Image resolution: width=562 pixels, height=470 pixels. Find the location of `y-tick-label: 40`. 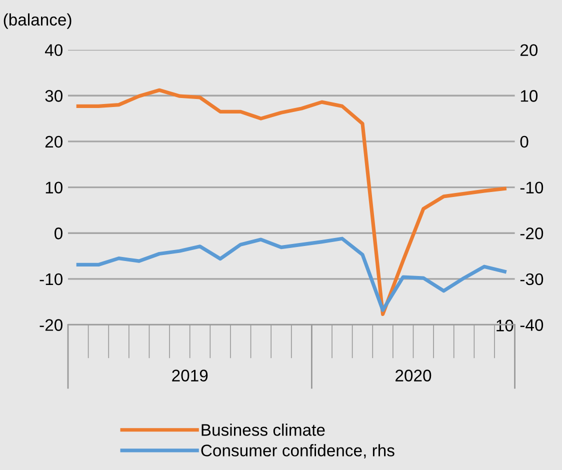

y-tick-label: 40 is located at coordinates (53, 50).